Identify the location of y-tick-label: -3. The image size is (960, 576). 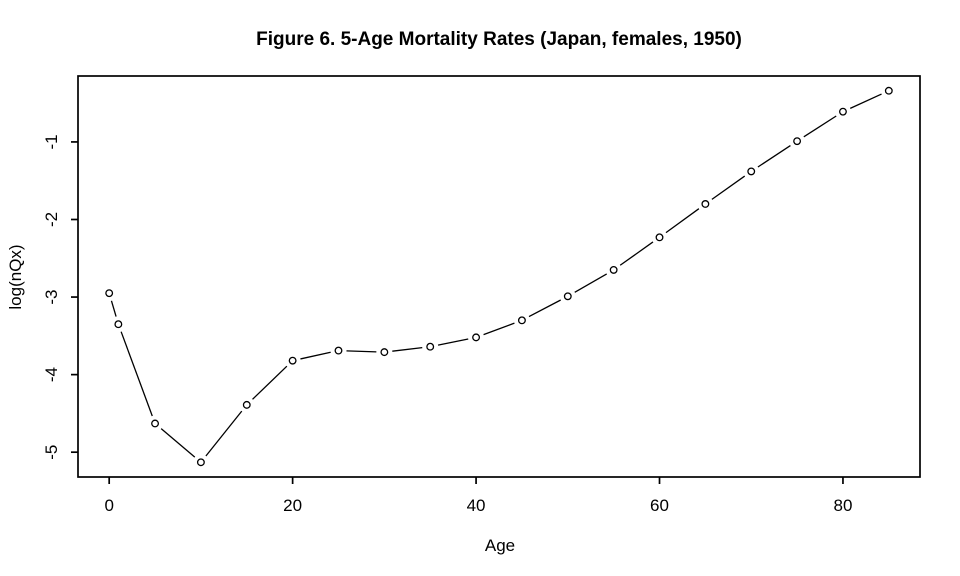
(51, 296).